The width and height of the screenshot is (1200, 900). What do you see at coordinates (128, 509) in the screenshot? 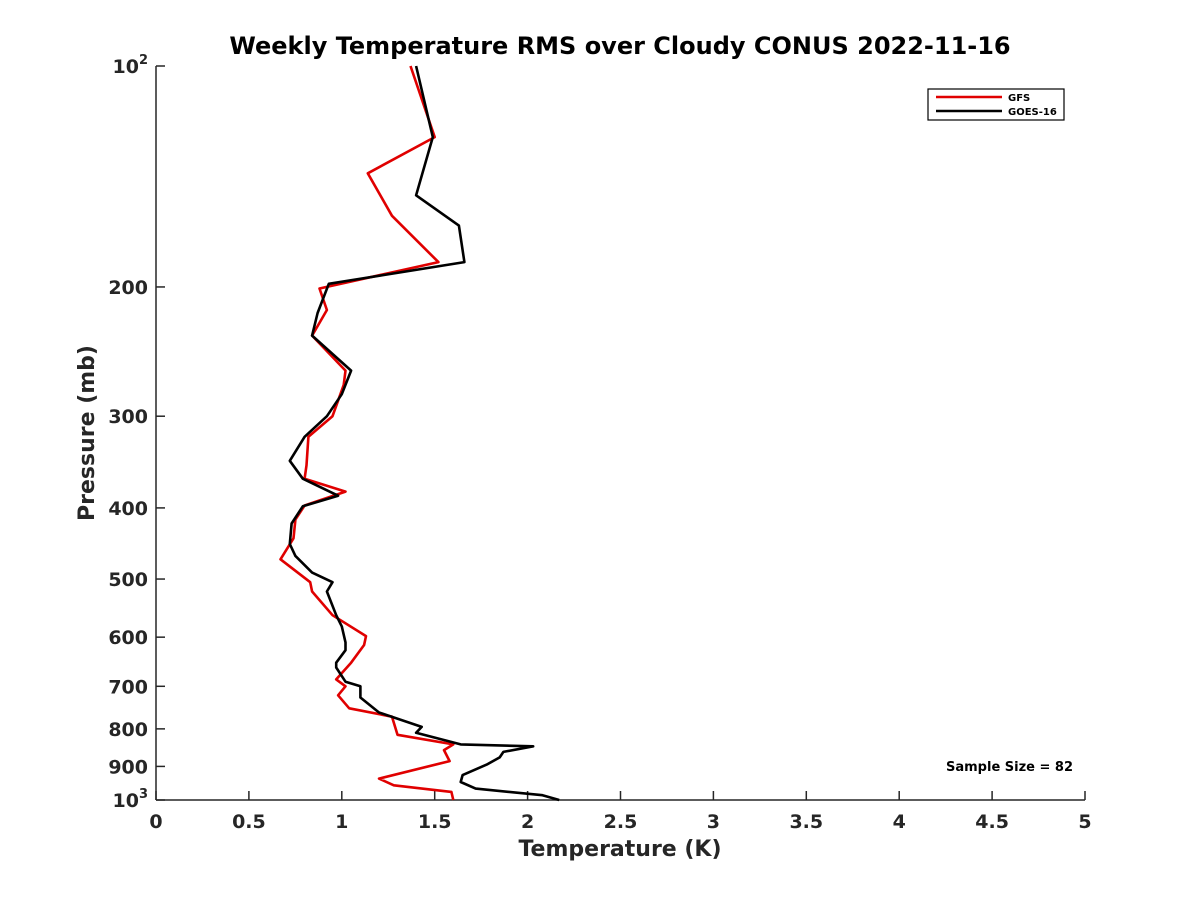
I see `y-tick-label: 400` at bounding box center [128, 509].